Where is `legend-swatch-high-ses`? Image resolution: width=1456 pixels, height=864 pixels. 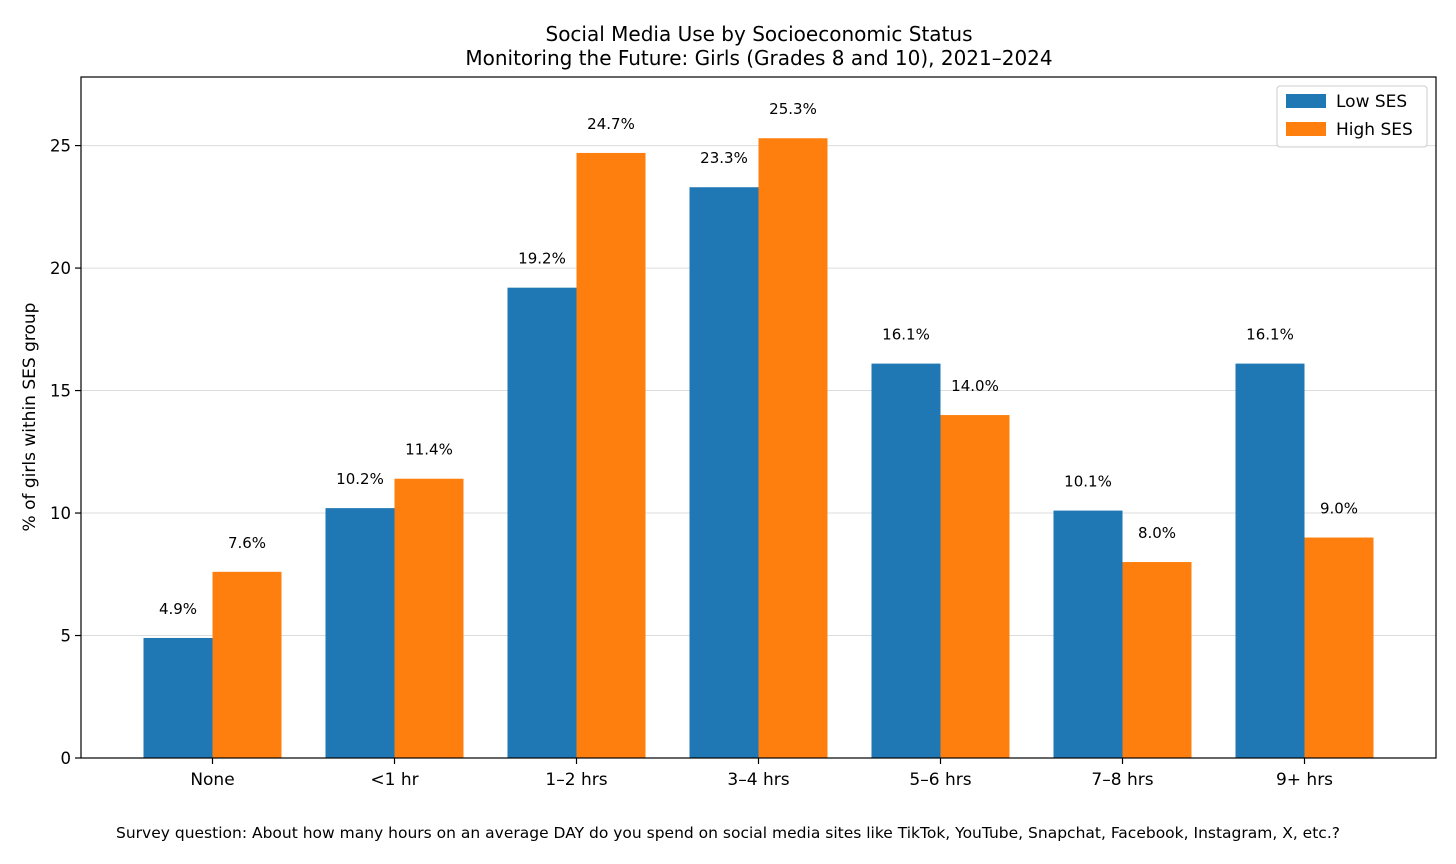 legend-swatch-high-ses is located at coordinates (1306, 129).